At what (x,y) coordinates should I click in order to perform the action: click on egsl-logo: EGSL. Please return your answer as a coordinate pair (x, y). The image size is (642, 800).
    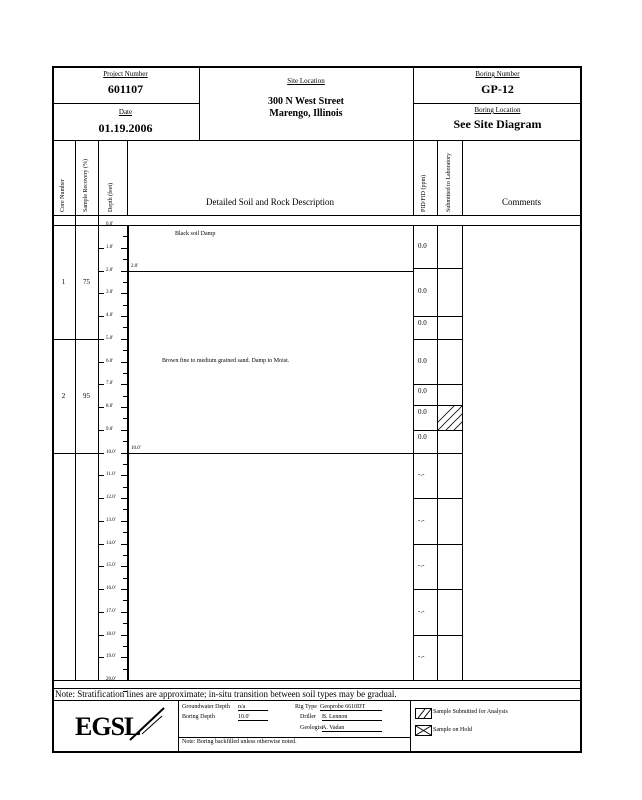
    Looking at the image, I should click on (108, 726).